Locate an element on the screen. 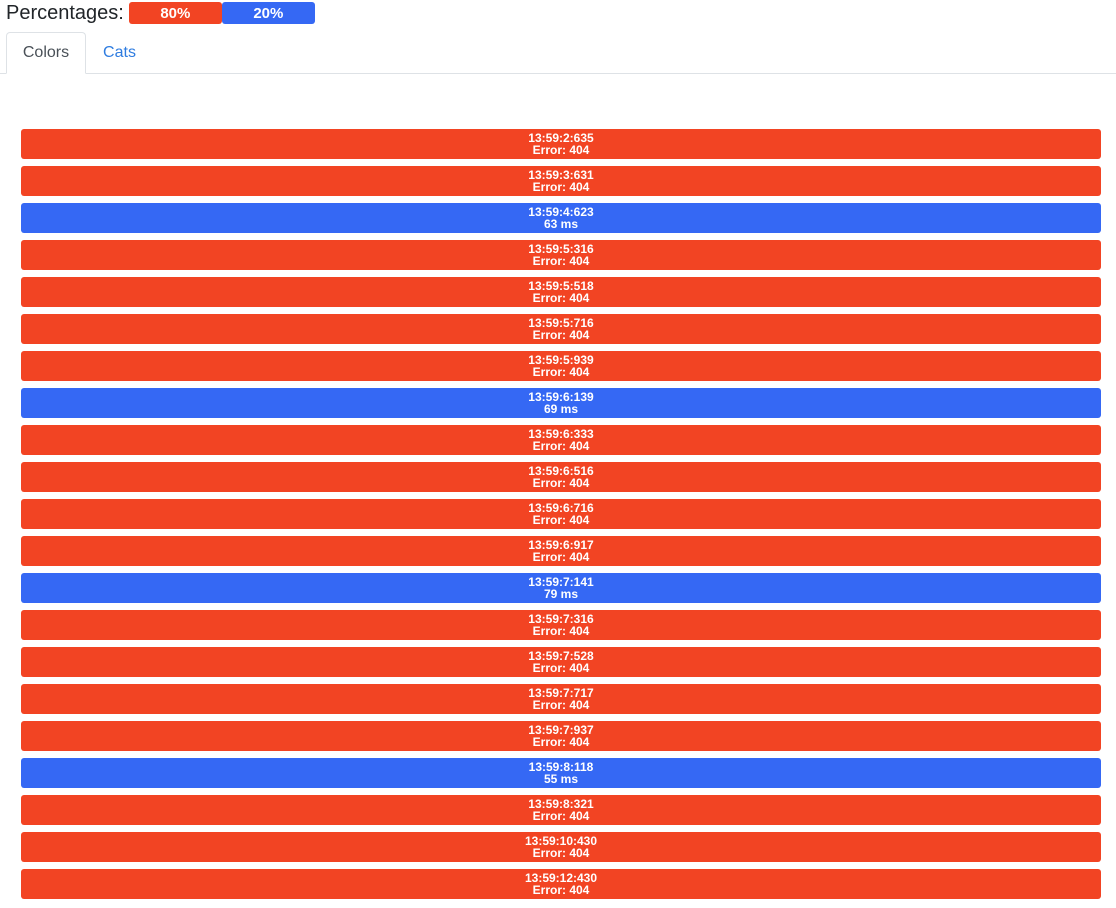 The image size is (1116, 908). request-row: 13:59:12:430 Error: 404 is located at coordinates (561, 884).